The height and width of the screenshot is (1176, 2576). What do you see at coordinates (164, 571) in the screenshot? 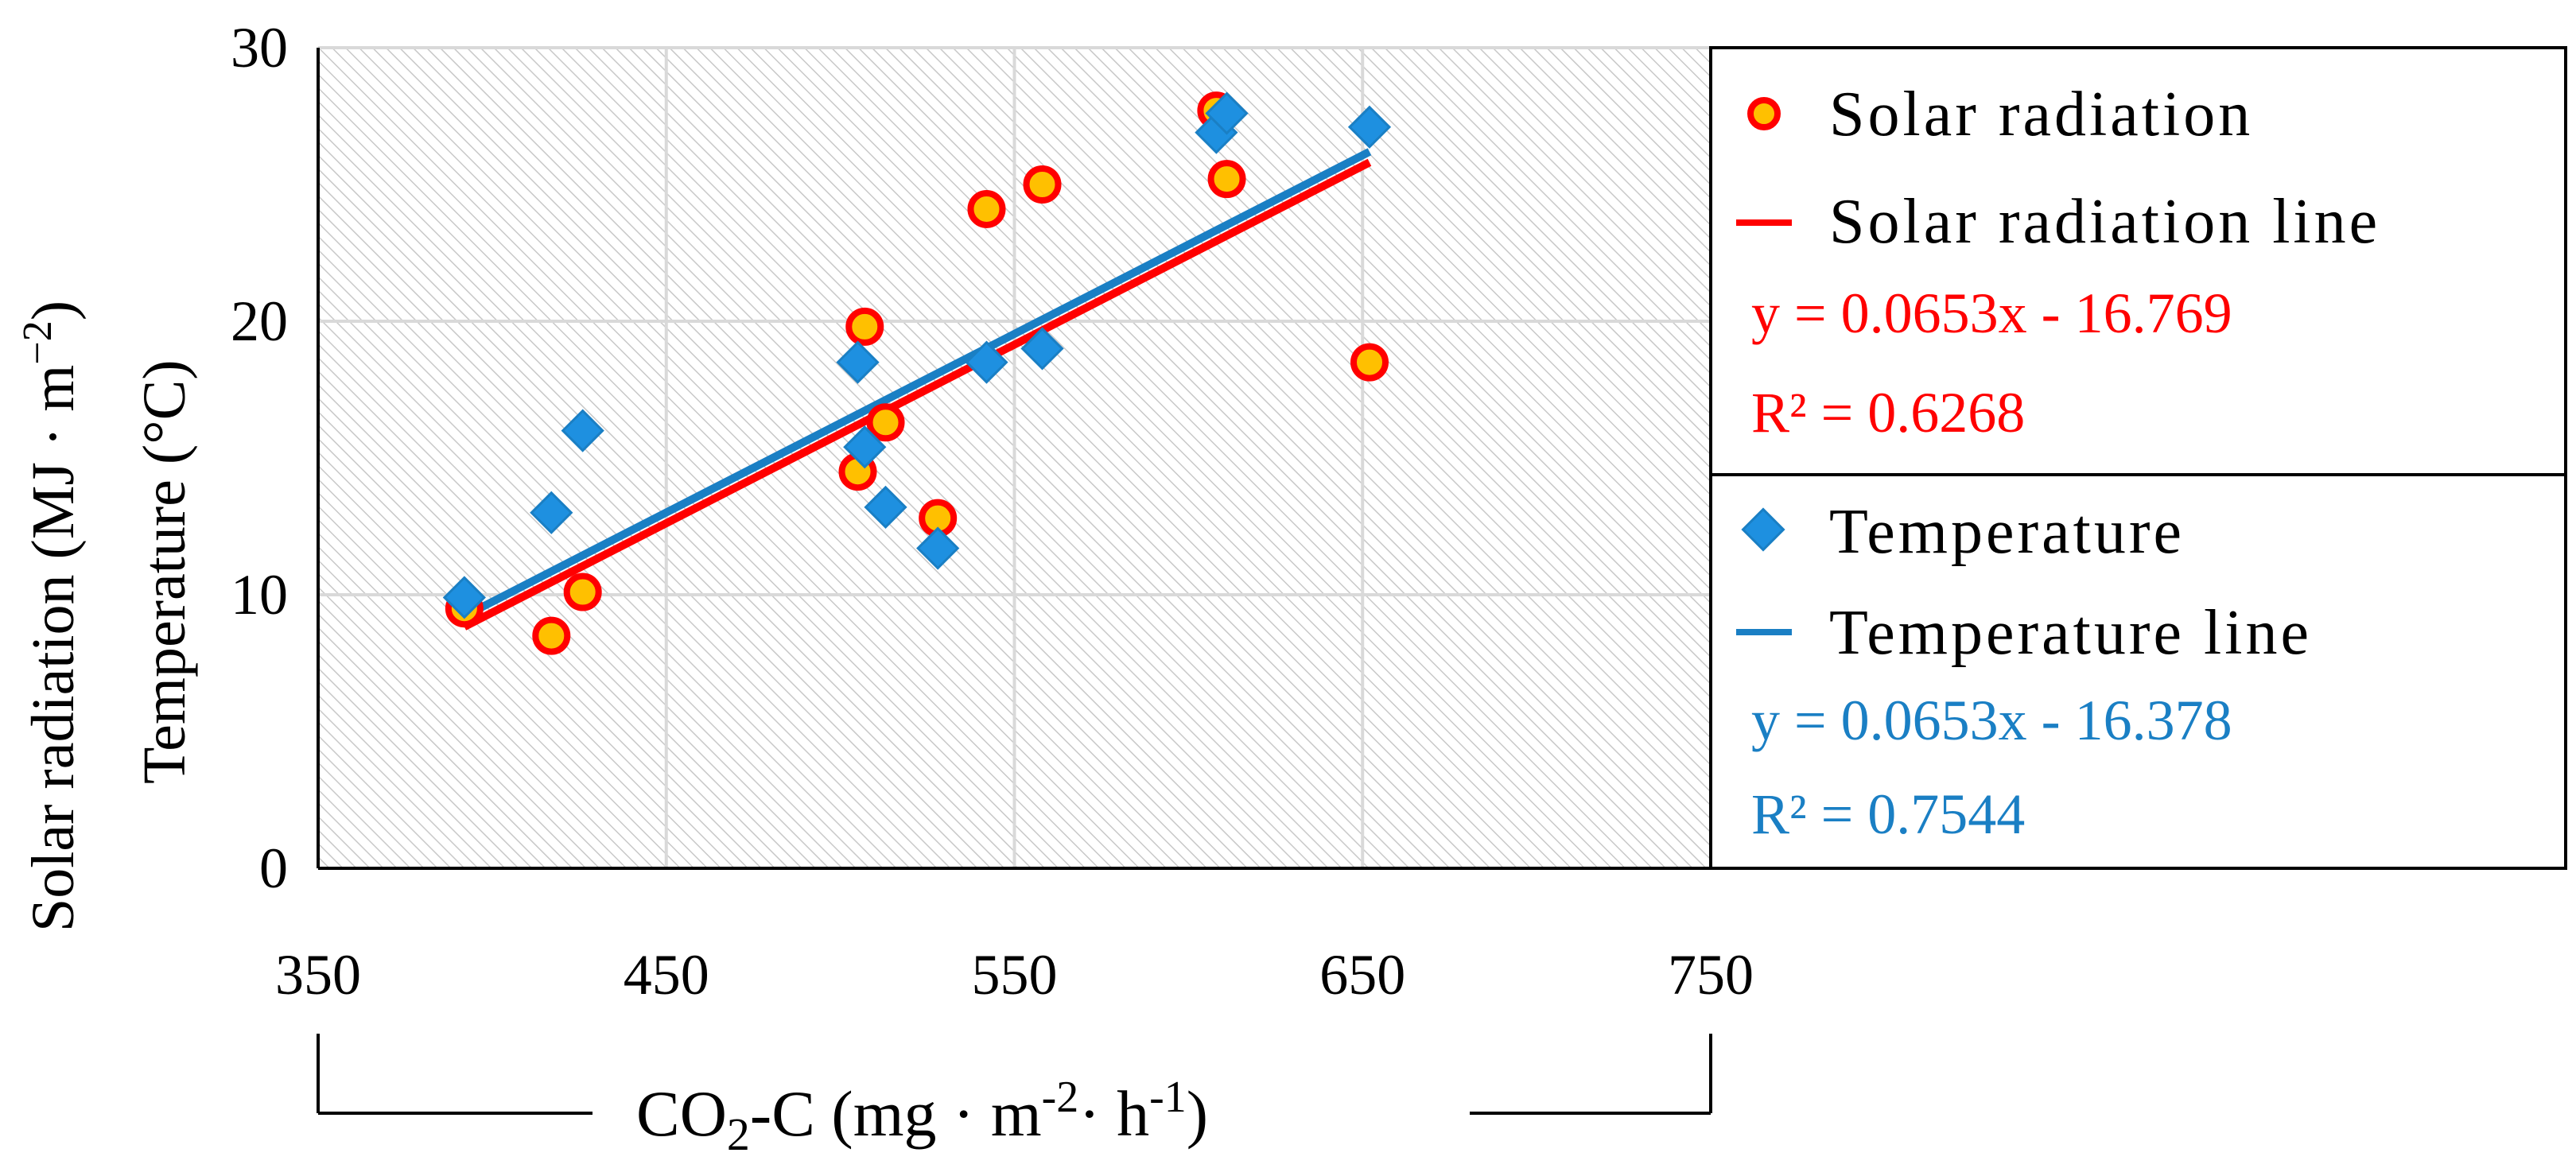
I see `y-axis-label-line2: Temperature (°C)` at bounding box center [164, 571].